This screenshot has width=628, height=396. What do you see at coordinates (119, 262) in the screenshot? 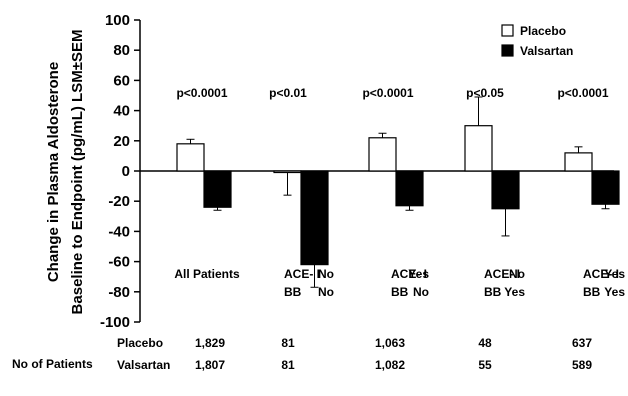
I see `y-tick-label: -60` at bounding box center [119, 262].